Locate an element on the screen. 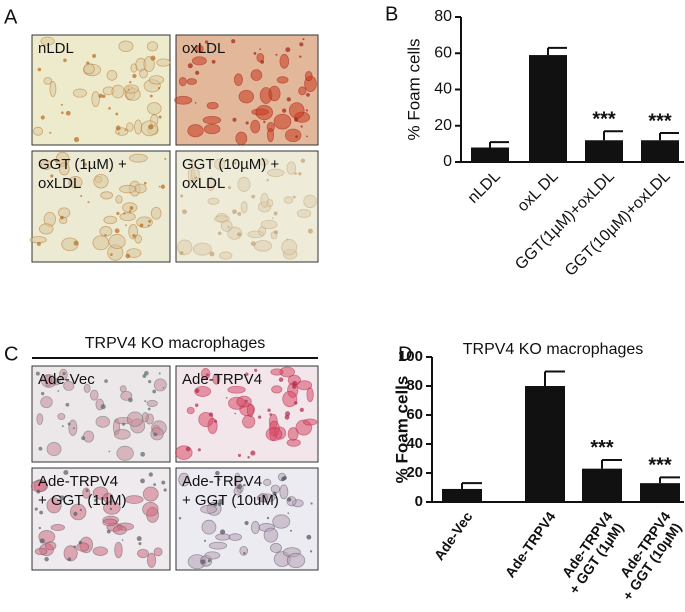 This screenshot has width=685, height=612. y-tick-label: 60 is located at coordinates (414, 414).